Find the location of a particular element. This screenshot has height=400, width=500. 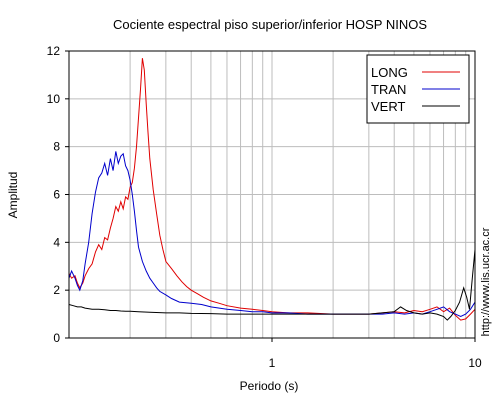

y-tick-label: 0 is located at coordinates (56, 338).